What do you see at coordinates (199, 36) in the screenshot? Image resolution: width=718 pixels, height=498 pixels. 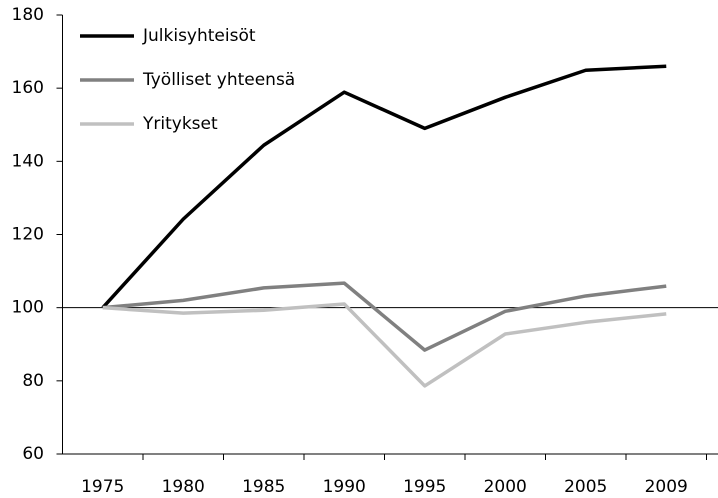 I see `legend-label: Julkisyhteisöt` at bounding box center [199, 36].